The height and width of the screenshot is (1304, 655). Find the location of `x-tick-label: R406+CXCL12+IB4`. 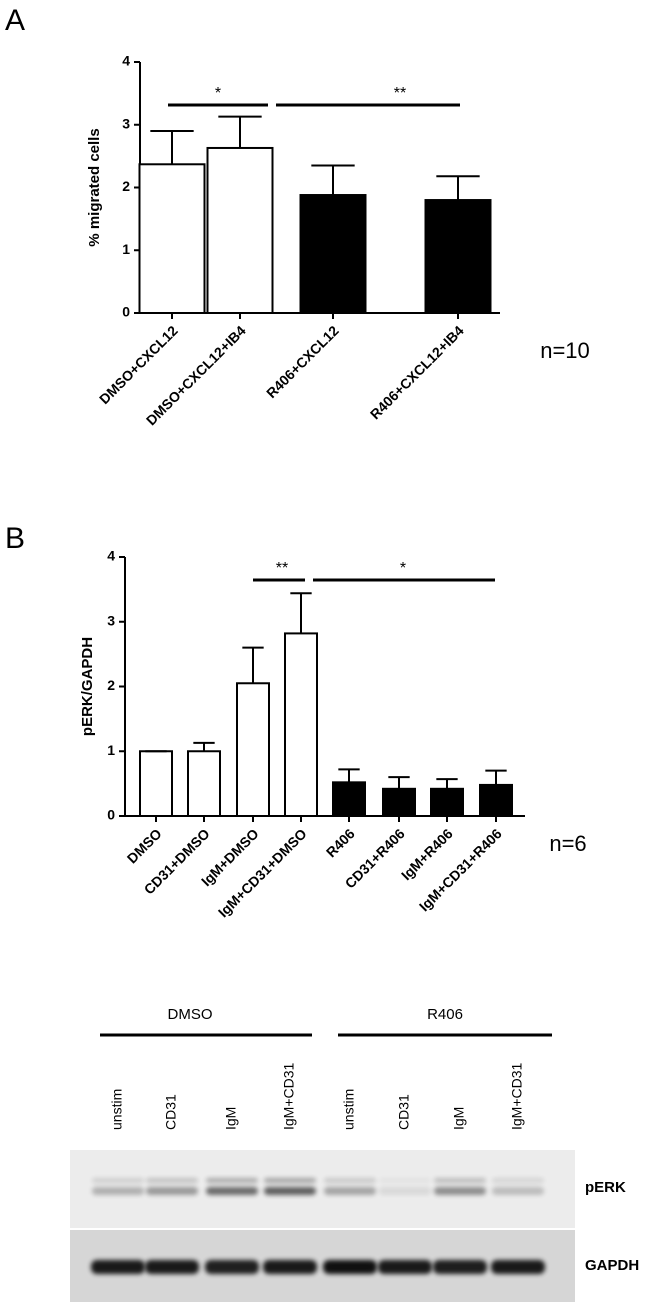

x-tick-label: R406+CXCL12+IB4 is located at coordinates (417, 372).